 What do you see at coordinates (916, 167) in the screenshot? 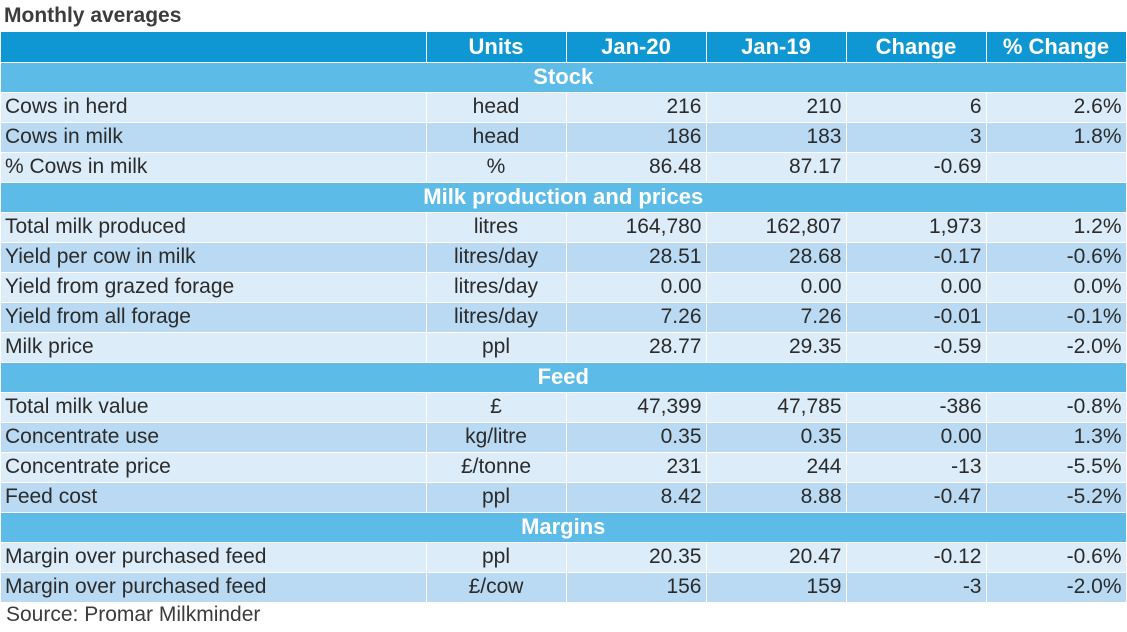
I see `row-change: -0.69` at bounding box center [916, 167].